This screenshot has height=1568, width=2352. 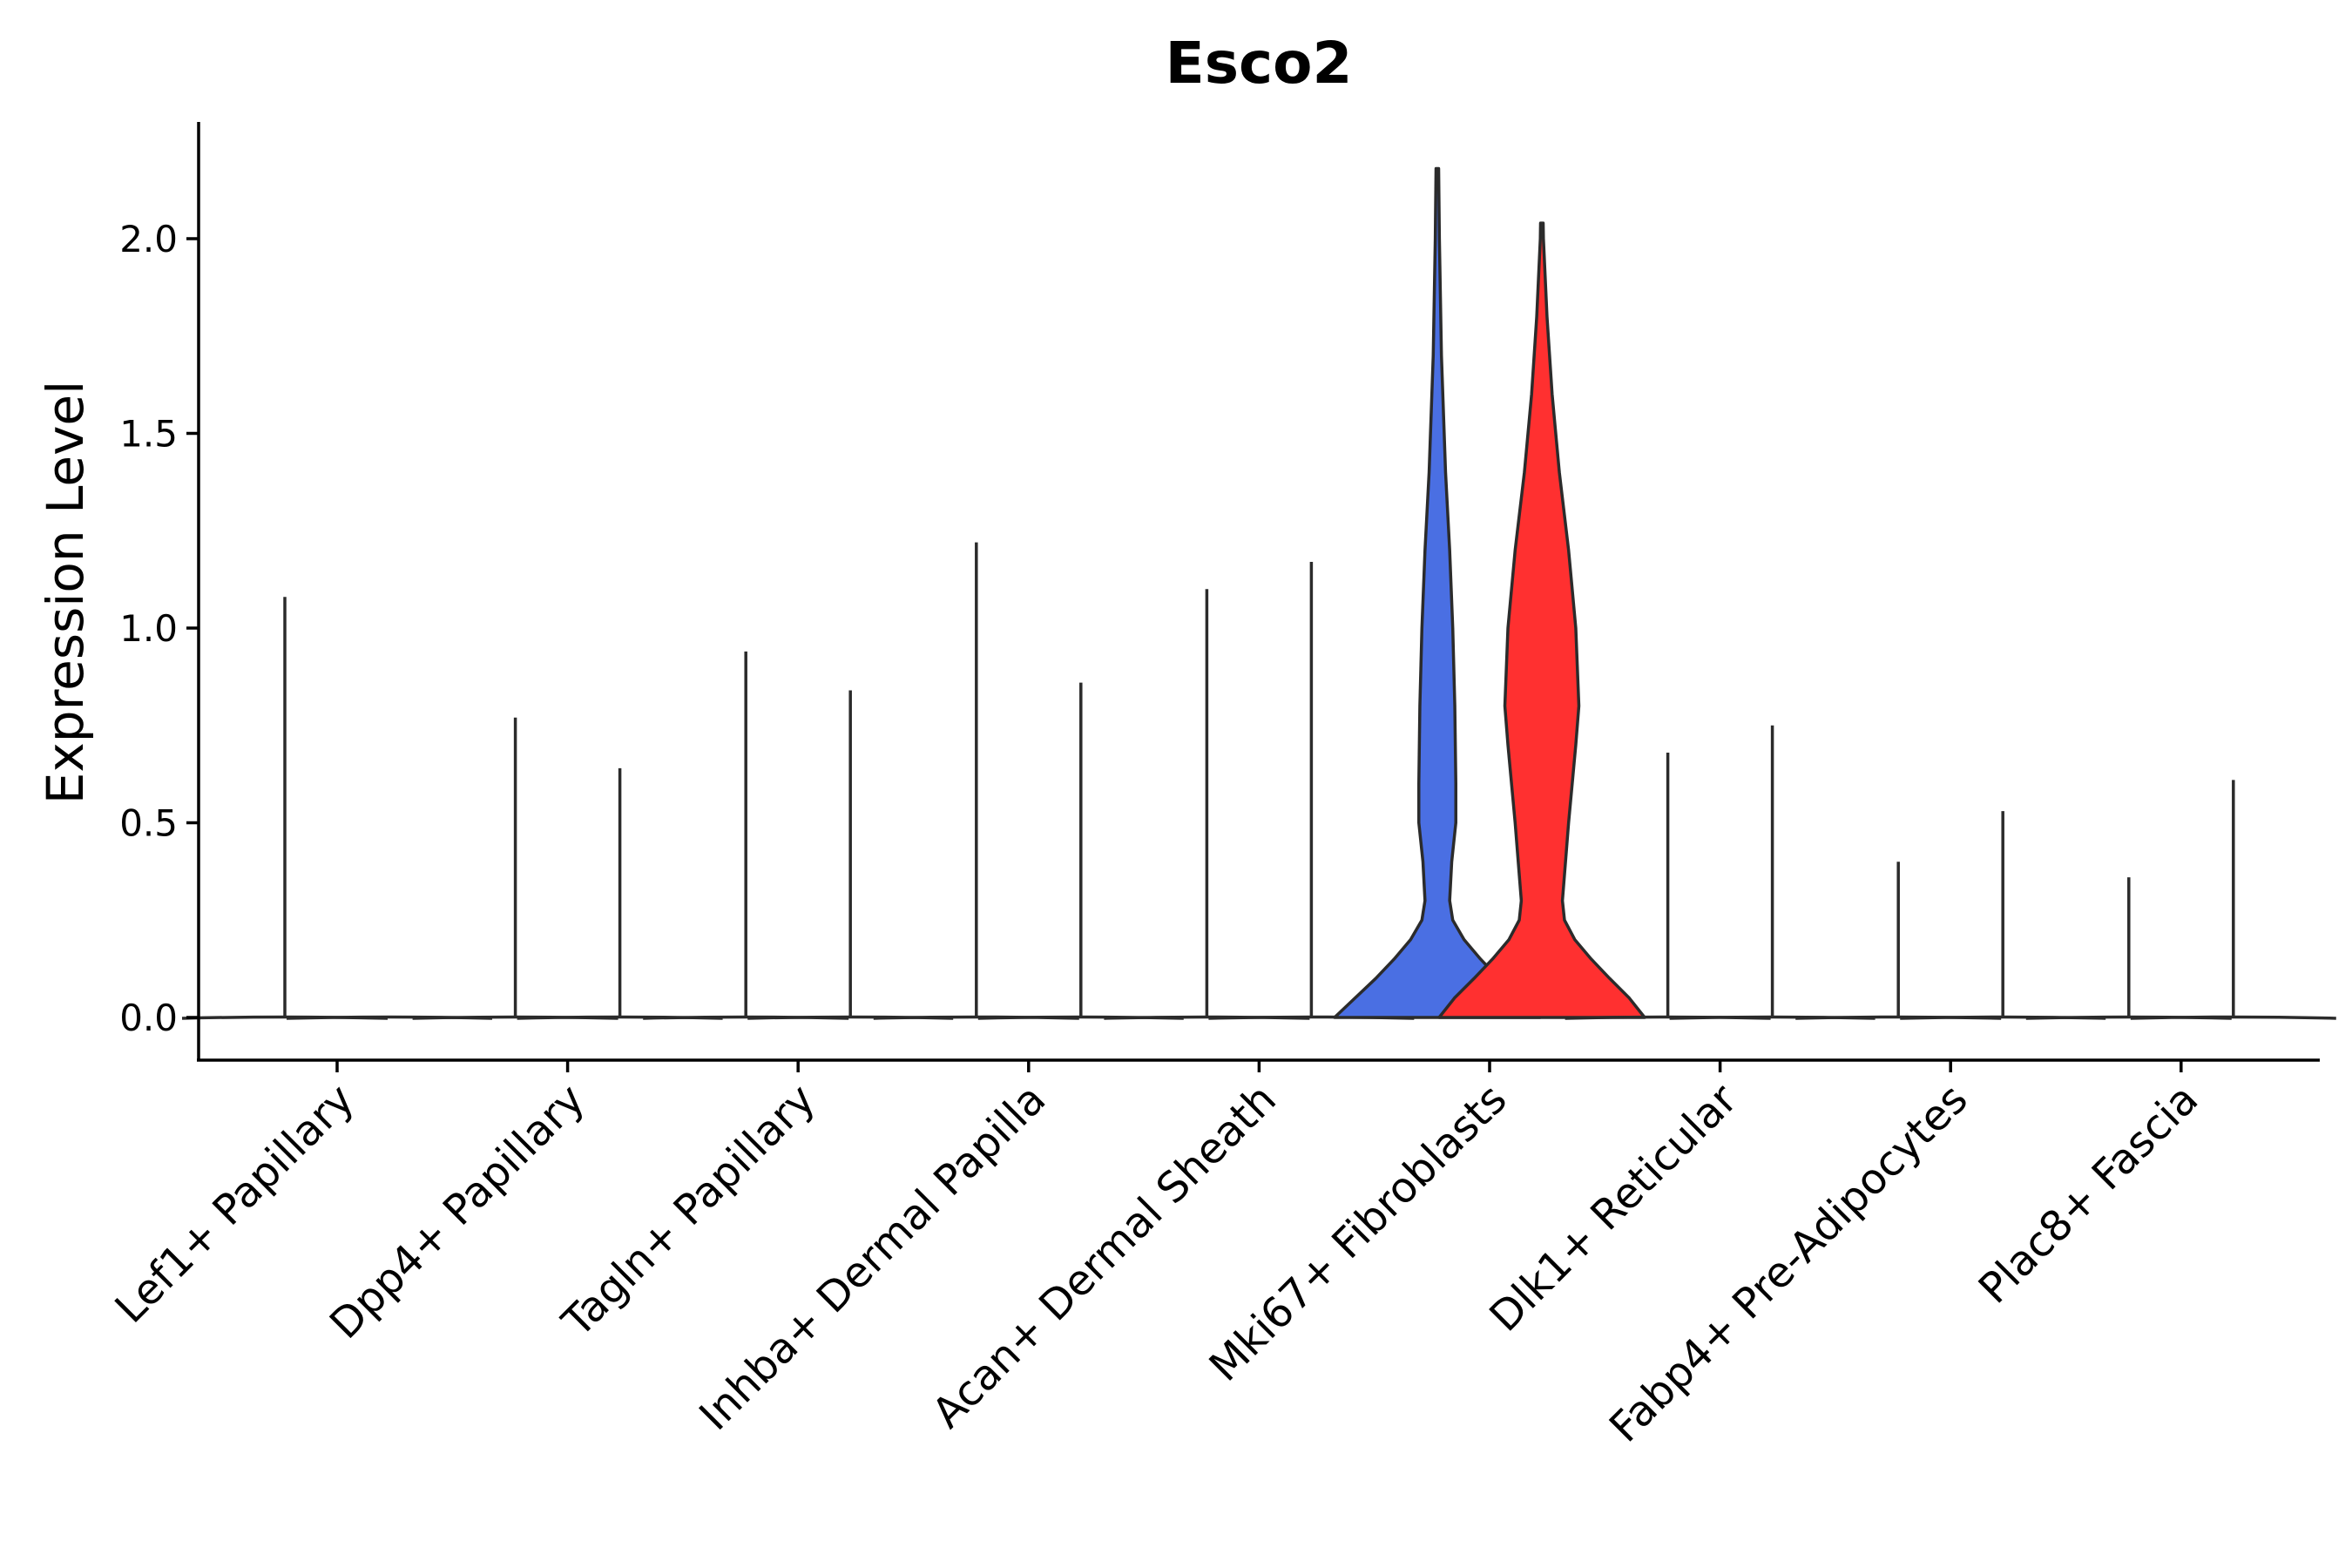 What do you see at coordinates (2089, 1194) in the screenshot?
I see `x-tick-label: Plac8+ Fascia` at bounding box center [2089, 1194].